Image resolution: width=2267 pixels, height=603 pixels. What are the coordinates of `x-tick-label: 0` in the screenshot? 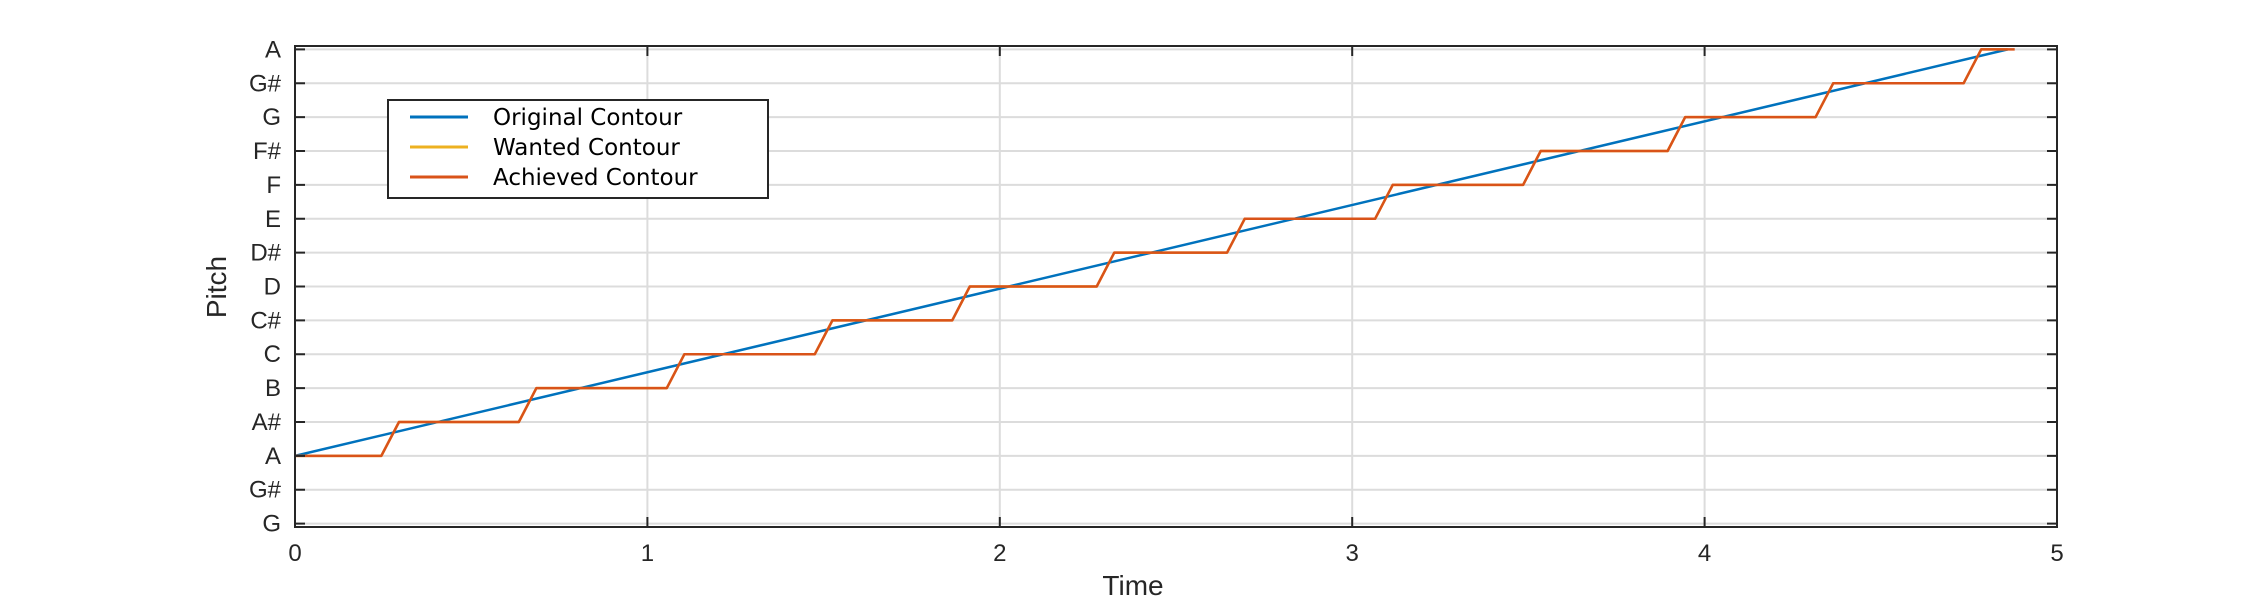 It's located at (294, 553).